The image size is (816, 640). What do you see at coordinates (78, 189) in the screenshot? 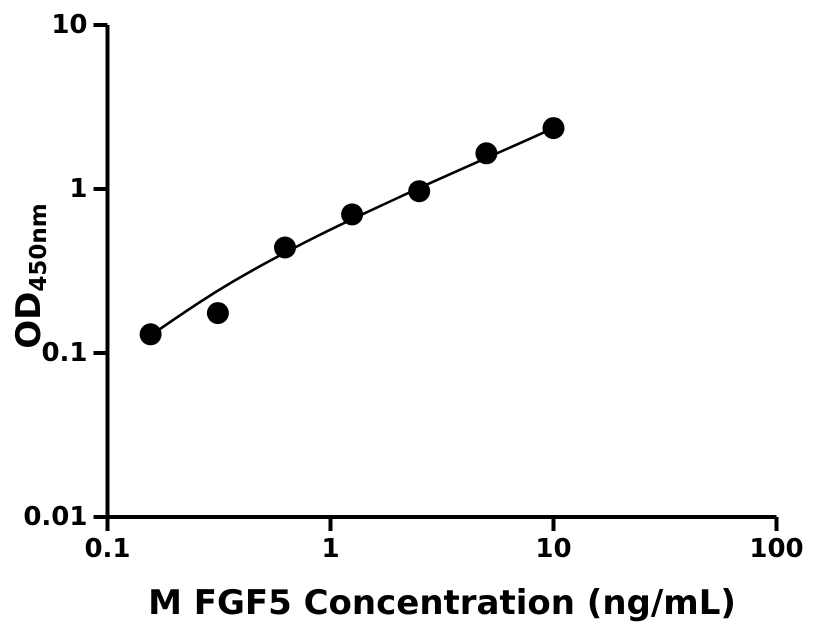
I see `y-tick-label: 1` at bounding box center [78, 189].